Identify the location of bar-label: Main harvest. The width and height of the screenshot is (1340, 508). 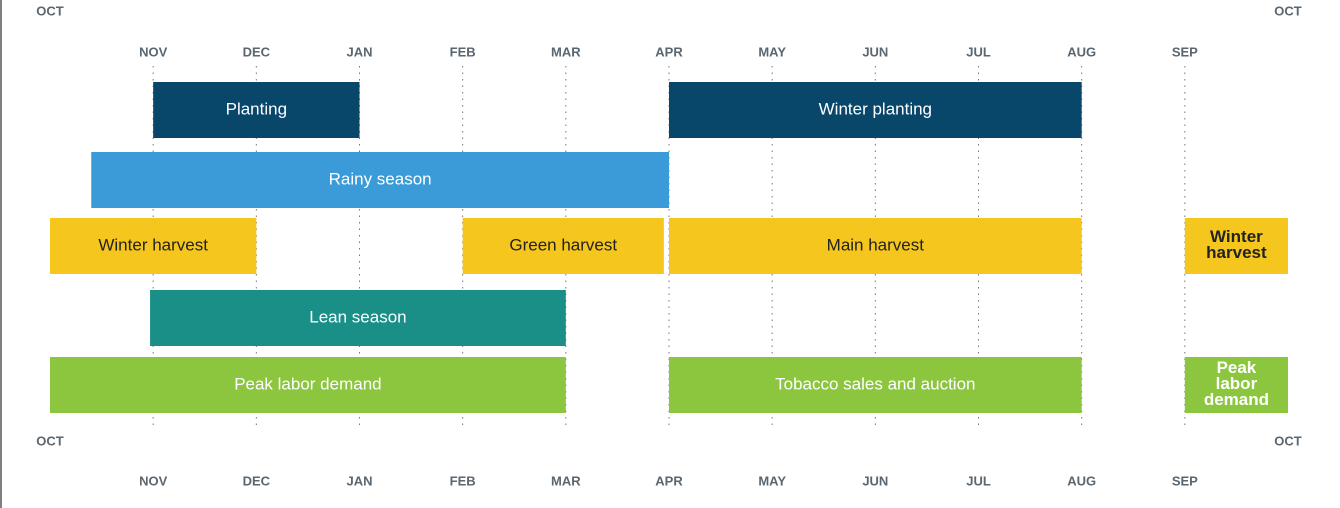
(876, 244).